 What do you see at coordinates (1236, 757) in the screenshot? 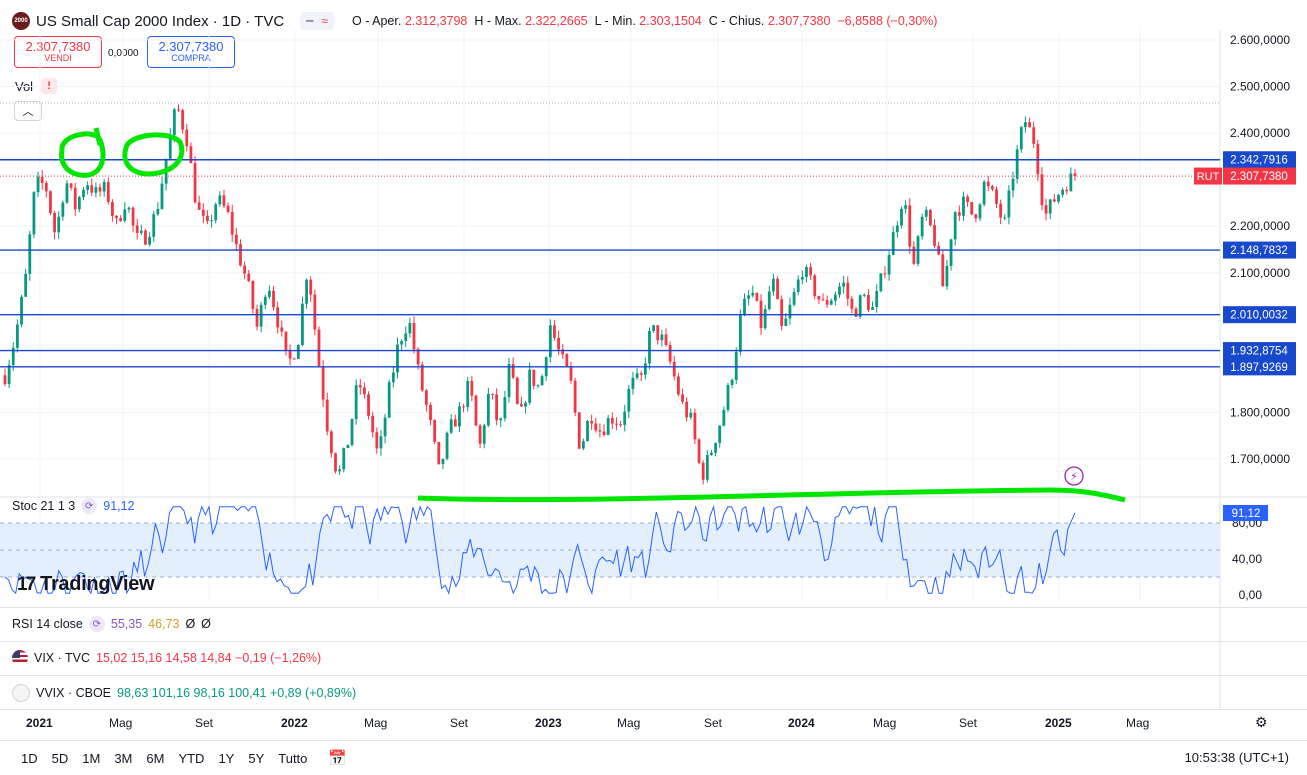
I see `clock: 10:53:38 (UTC+1)` at bounding box center [1236, 757].